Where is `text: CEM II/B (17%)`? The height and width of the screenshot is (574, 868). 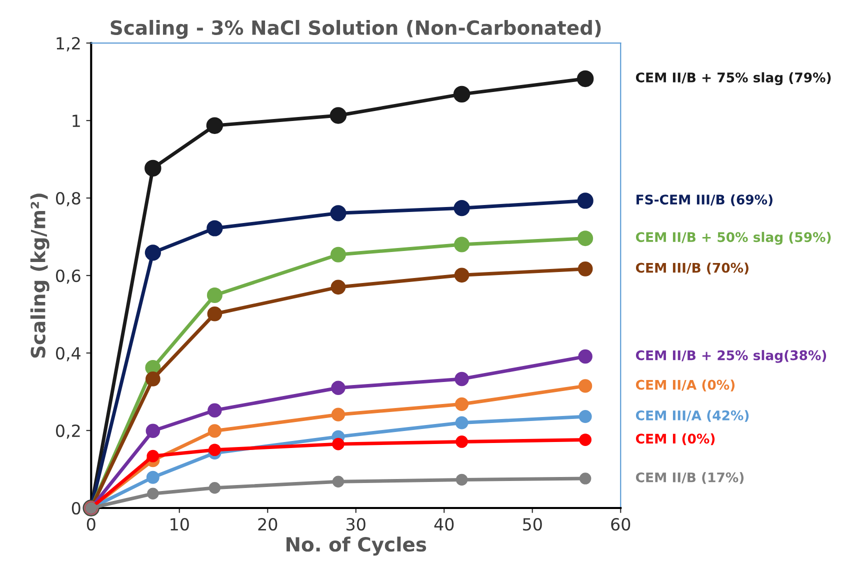 text: CEM II/B (17%) is located at coordinates (690, 478).